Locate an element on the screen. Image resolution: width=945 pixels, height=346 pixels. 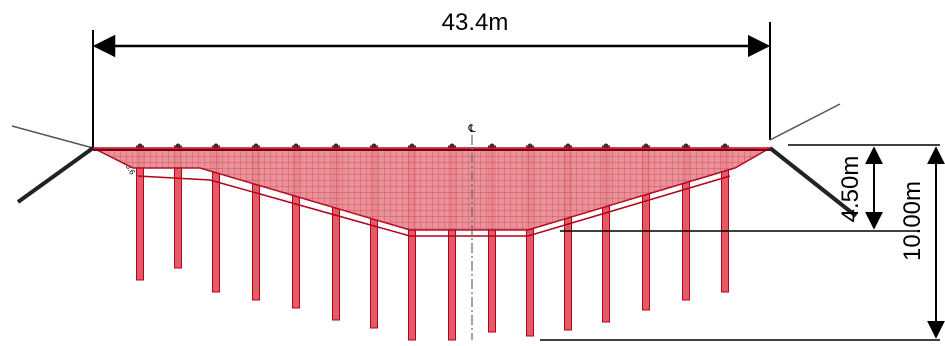
centerline: ℄ is located at coordinates (471, 231).